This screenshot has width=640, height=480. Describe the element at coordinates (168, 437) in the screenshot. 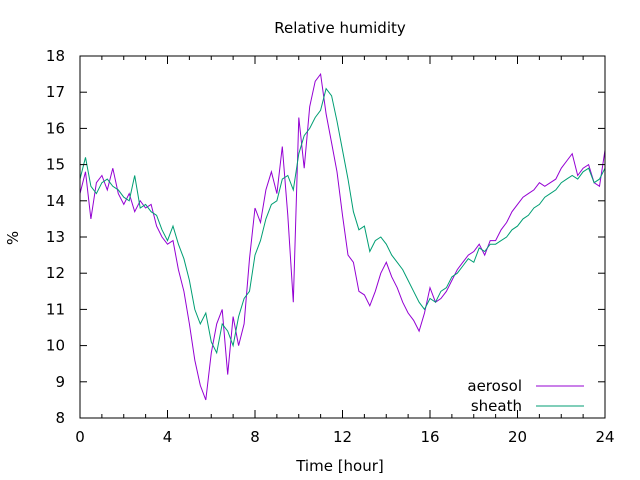

I see `x-tick-label: 4` at that location.